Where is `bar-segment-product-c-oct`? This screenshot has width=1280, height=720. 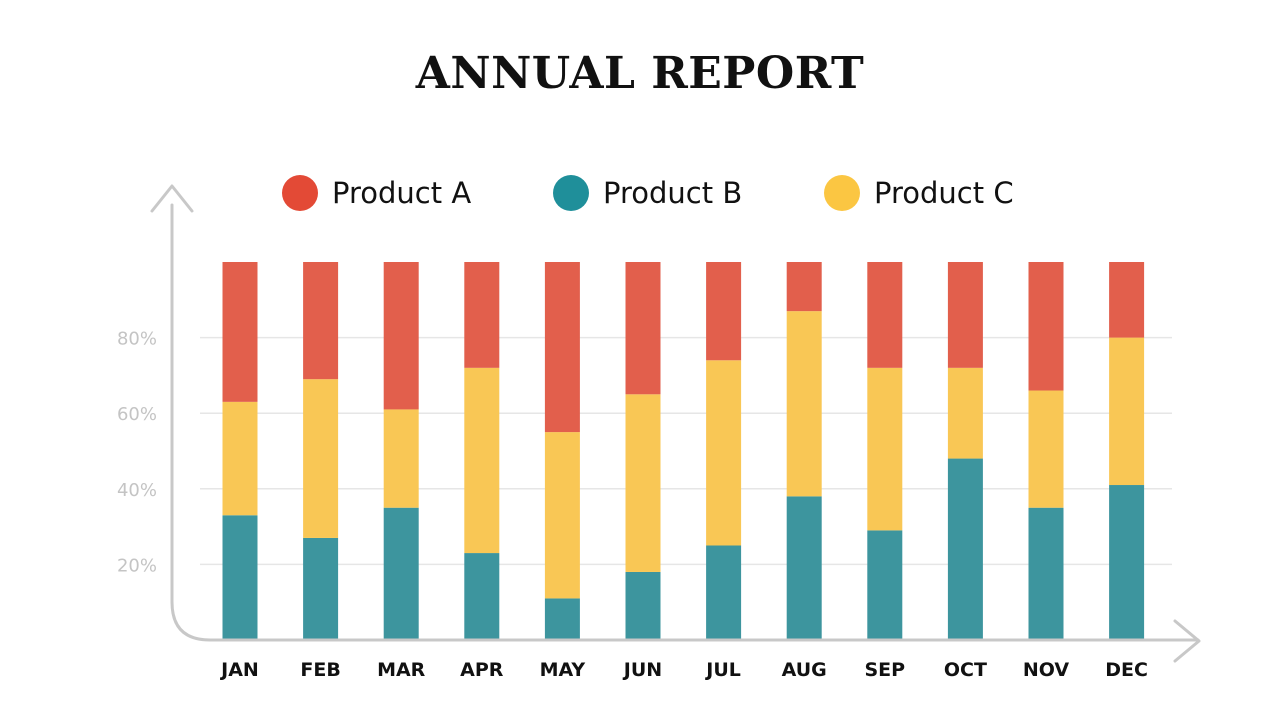 bar-segment-product-c-oct is located at coordinates (965, 413).